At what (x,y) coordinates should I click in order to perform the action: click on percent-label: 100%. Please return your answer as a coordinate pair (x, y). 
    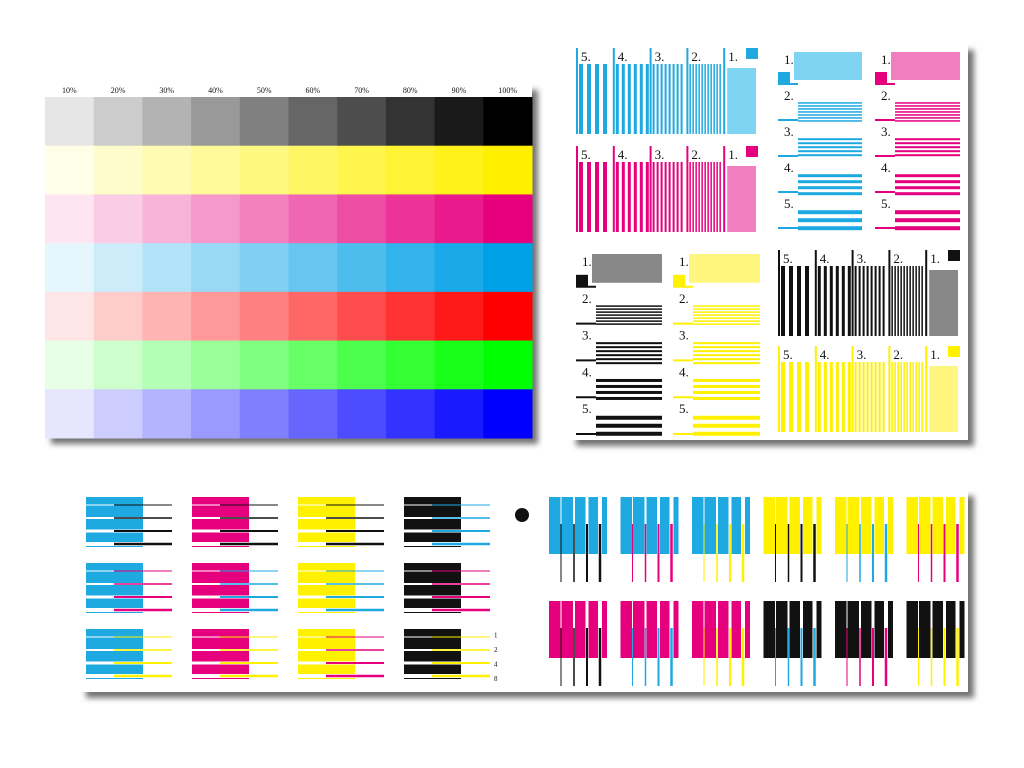
    Looking at the image, I should click on (507, 90).